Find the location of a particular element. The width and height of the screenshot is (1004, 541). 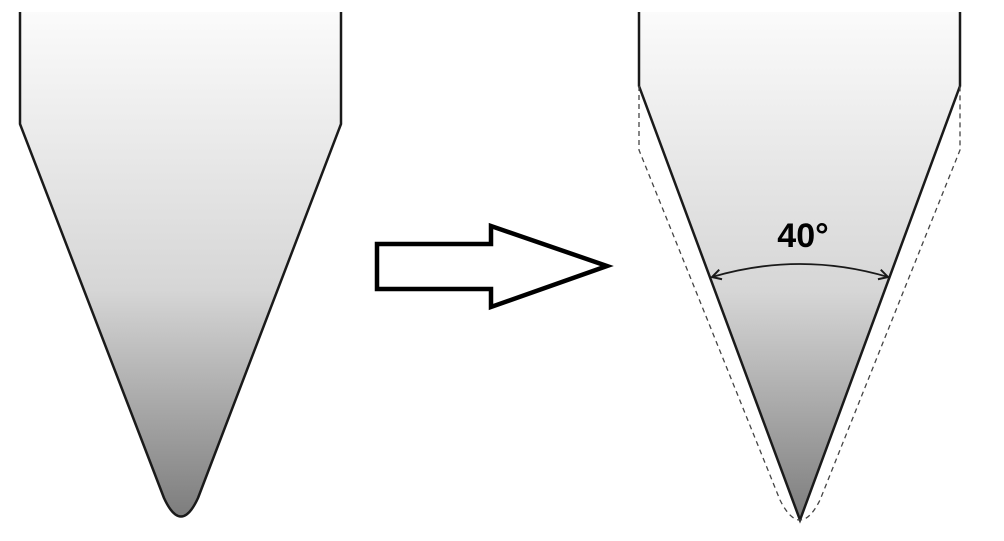

angle-label: 40° is located at coordinates (802, 236).